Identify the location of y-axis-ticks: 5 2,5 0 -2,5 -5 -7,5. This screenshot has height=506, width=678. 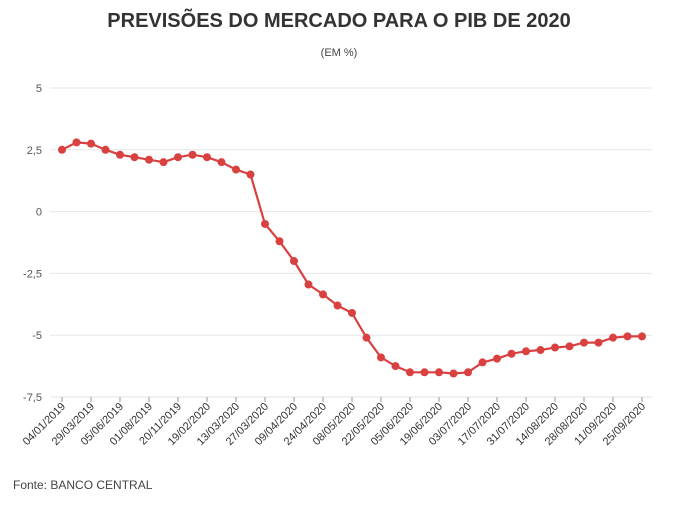
(32, 243).